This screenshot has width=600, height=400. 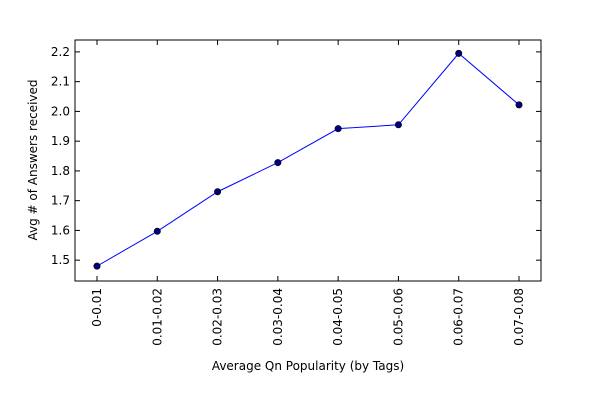 What do you see at coordinates (157, 317) in the screenshot?
I see `x-tick-label: 0.01-0.02` at bounding box center [157, 317].